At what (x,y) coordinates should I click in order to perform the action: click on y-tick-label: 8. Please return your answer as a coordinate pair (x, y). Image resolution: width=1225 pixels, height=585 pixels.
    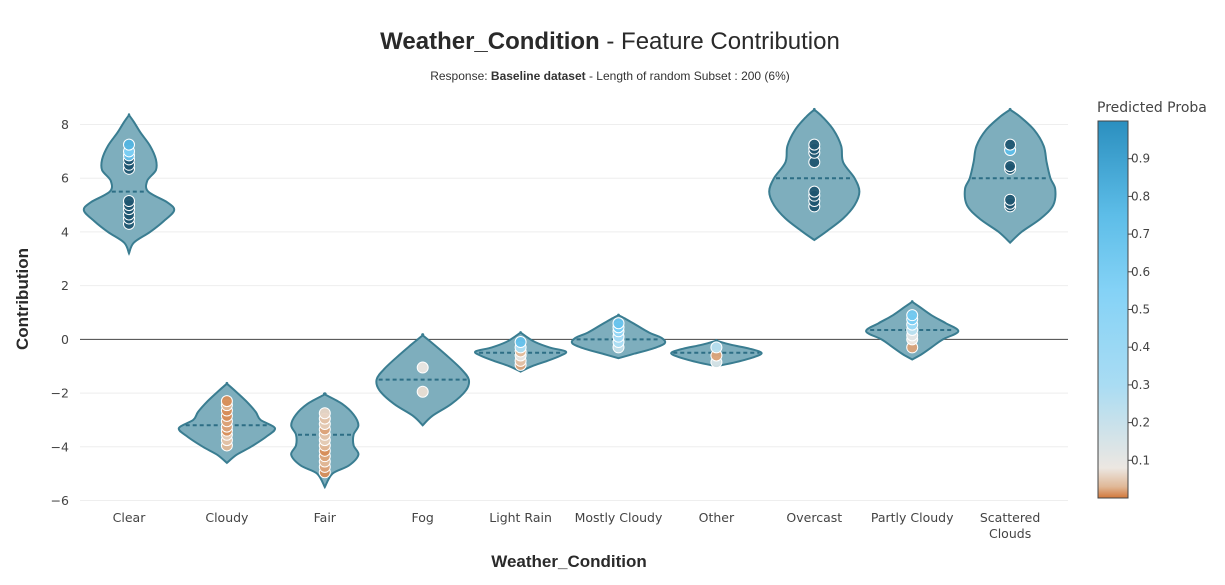
    Looking at the image, I should click on (65, 124).